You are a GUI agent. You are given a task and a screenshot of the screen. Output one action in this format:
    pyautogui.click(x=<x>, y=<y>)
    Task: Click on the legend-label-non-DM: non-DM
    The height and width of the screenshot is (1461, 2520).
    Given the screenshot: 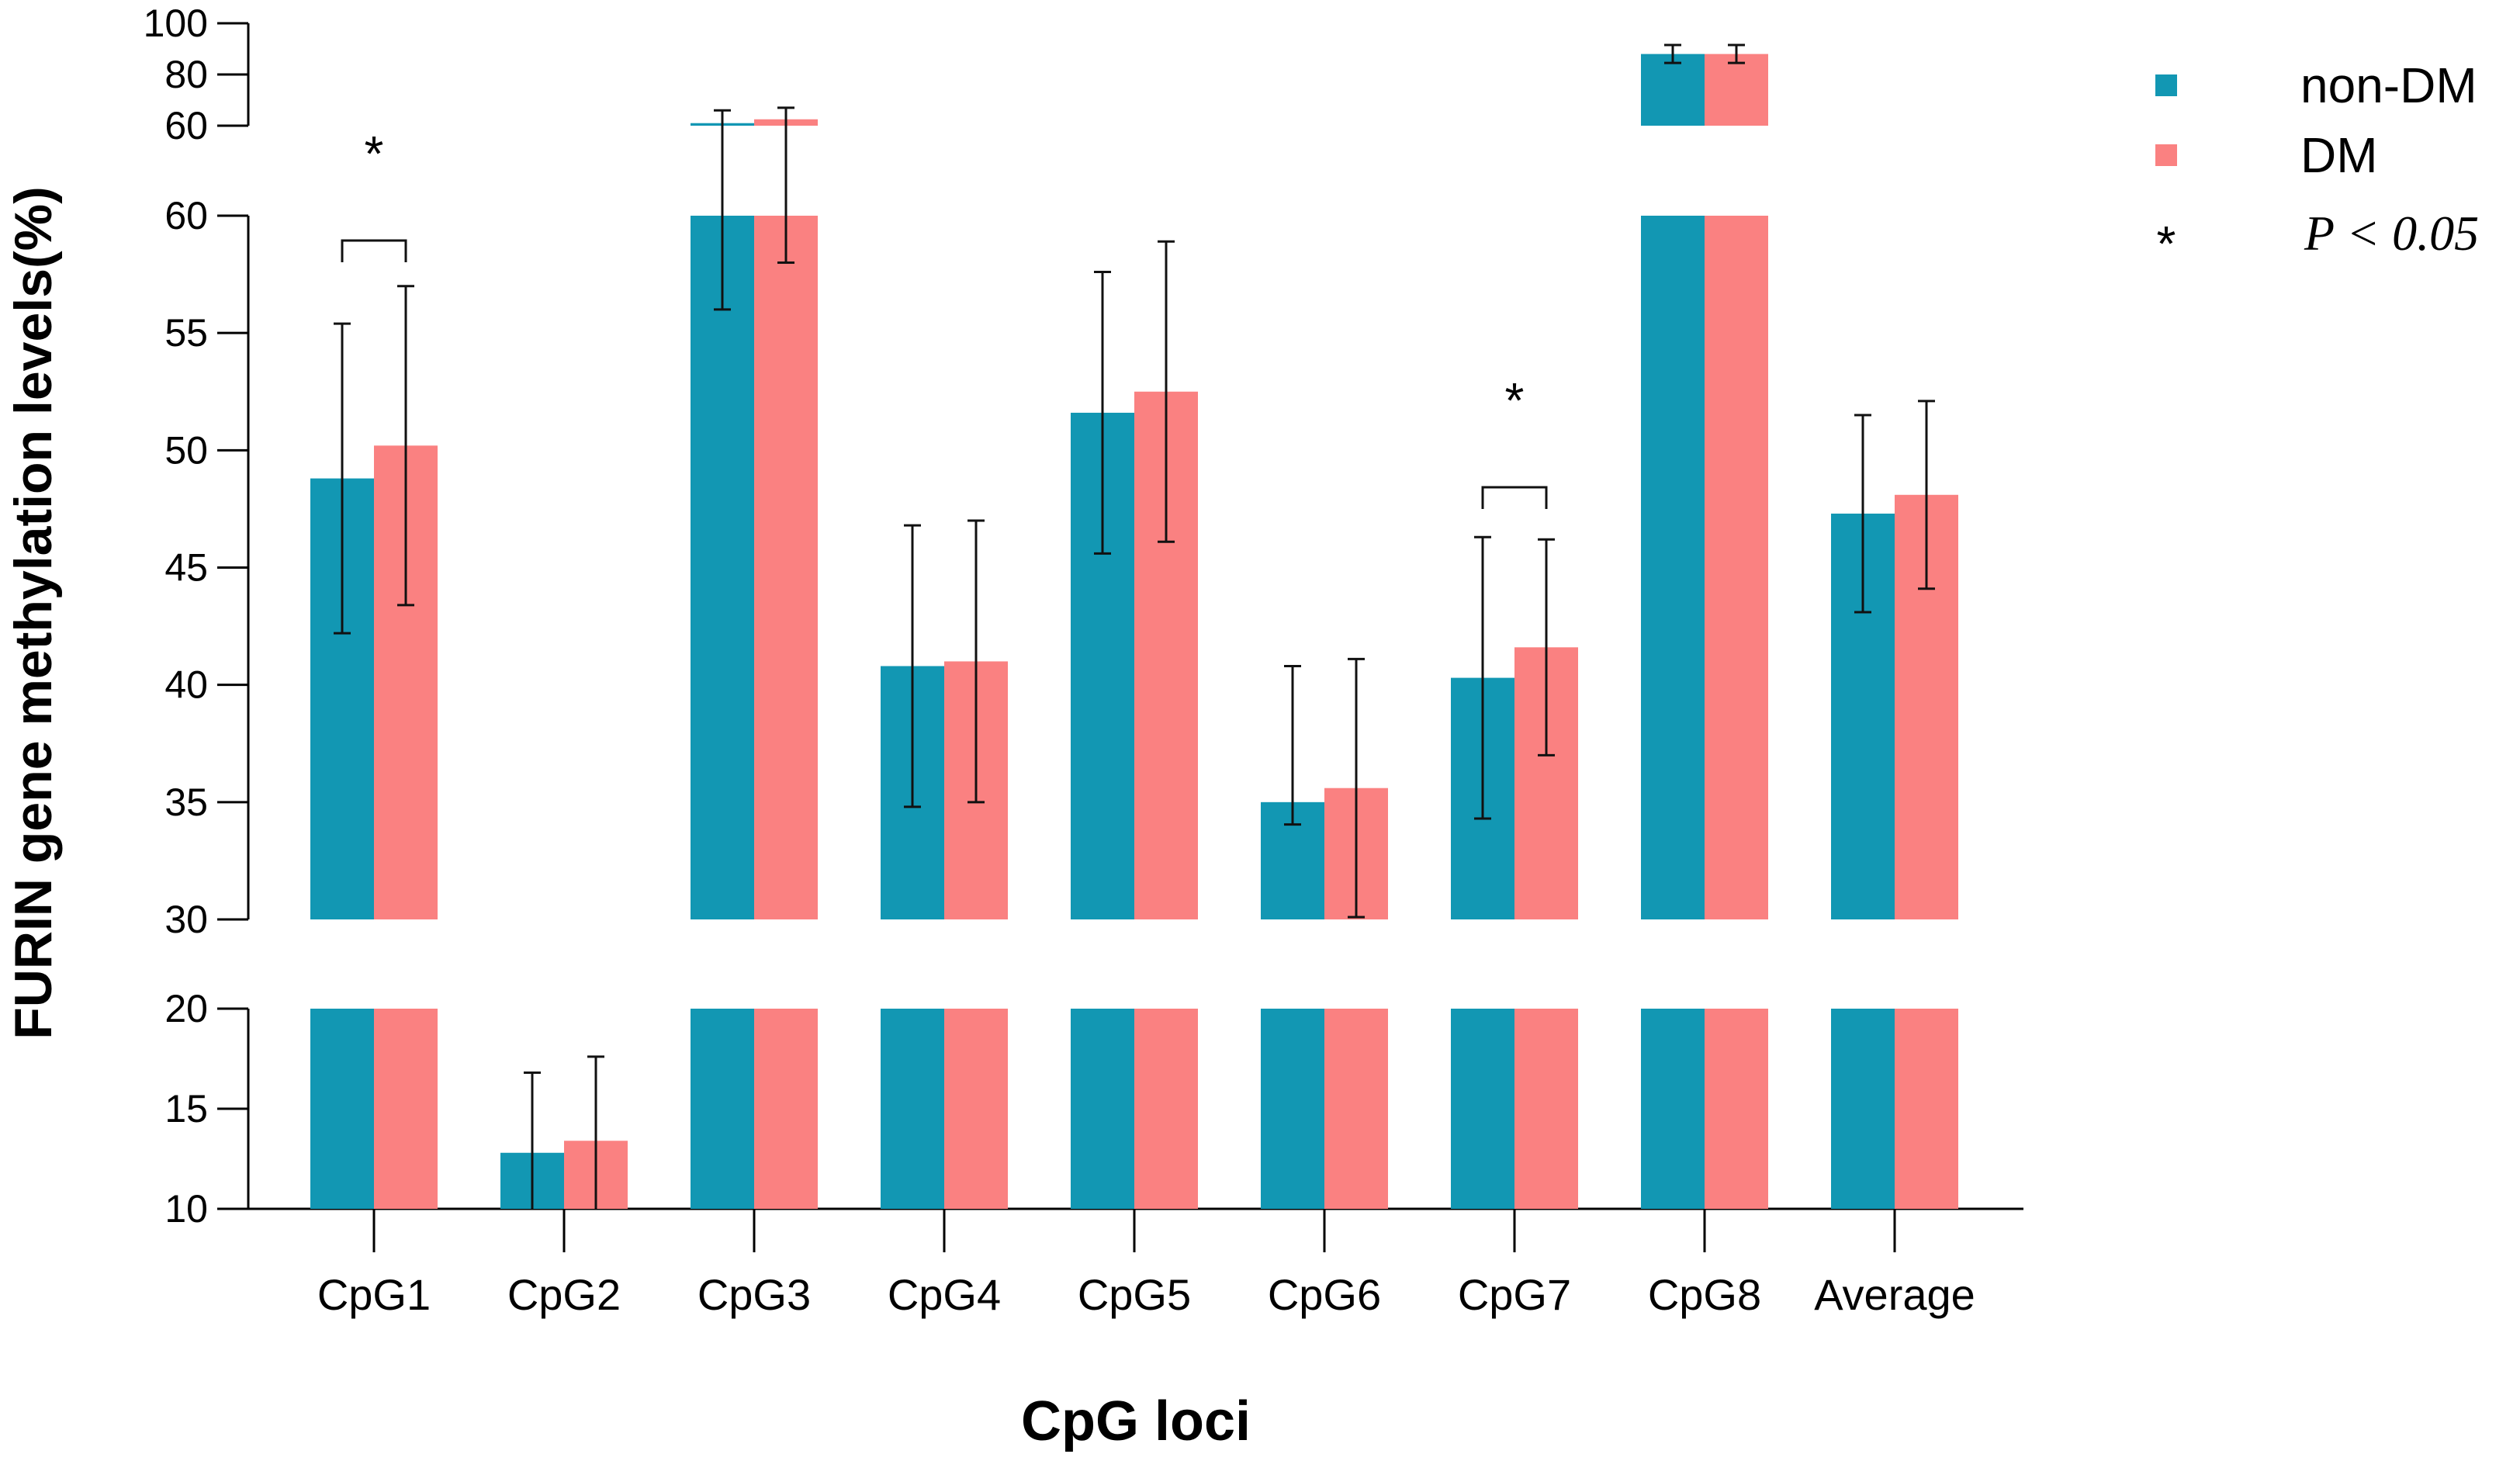 What is the action you would take?
    pyautogui.click(x=2388, y=85)
    